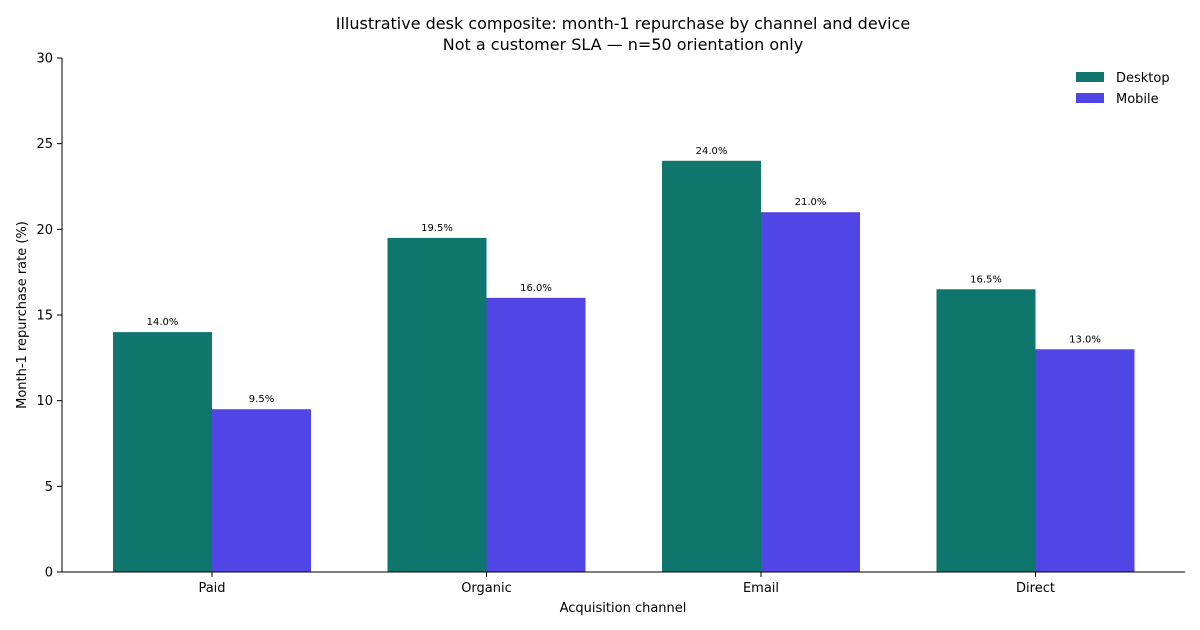 The image size is (1200, 630). Describe the element at coordinates (49, 487) in the screenshot. I see `y-tick-label: 5` at that location.